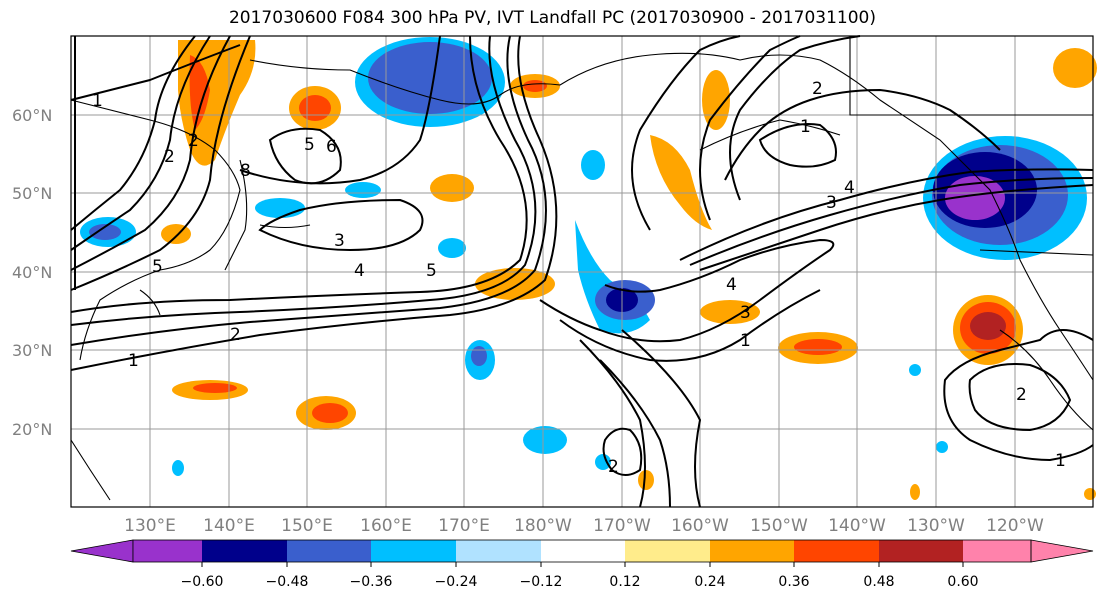 The height and width of the screenshot is (601, 1105). I want to click on colorbar-extend-max, so click(1062, 551).